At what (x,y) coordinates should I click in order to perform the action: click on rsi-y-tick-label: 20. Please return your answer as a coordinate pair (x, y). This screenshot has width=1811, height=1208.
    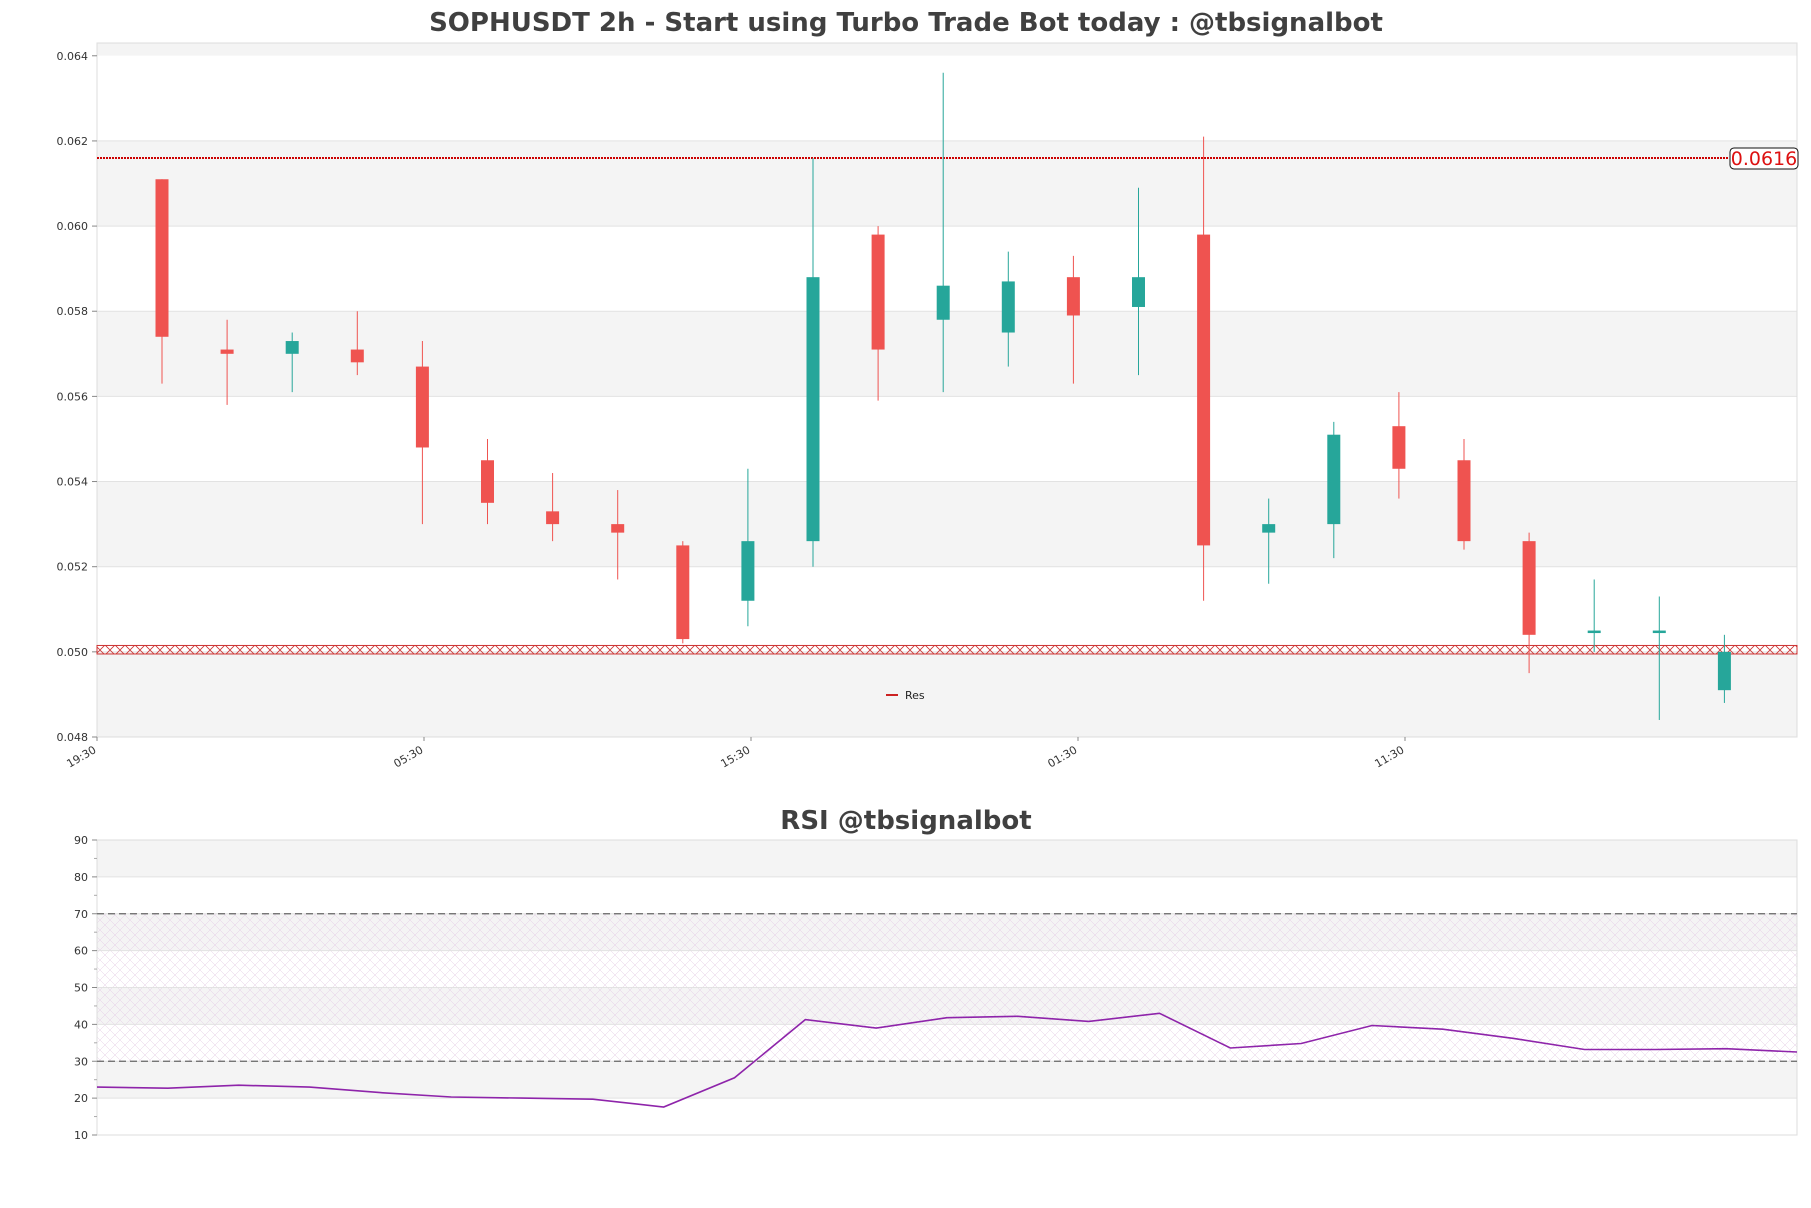
    Looking at the image, I should click on (81, 1098).